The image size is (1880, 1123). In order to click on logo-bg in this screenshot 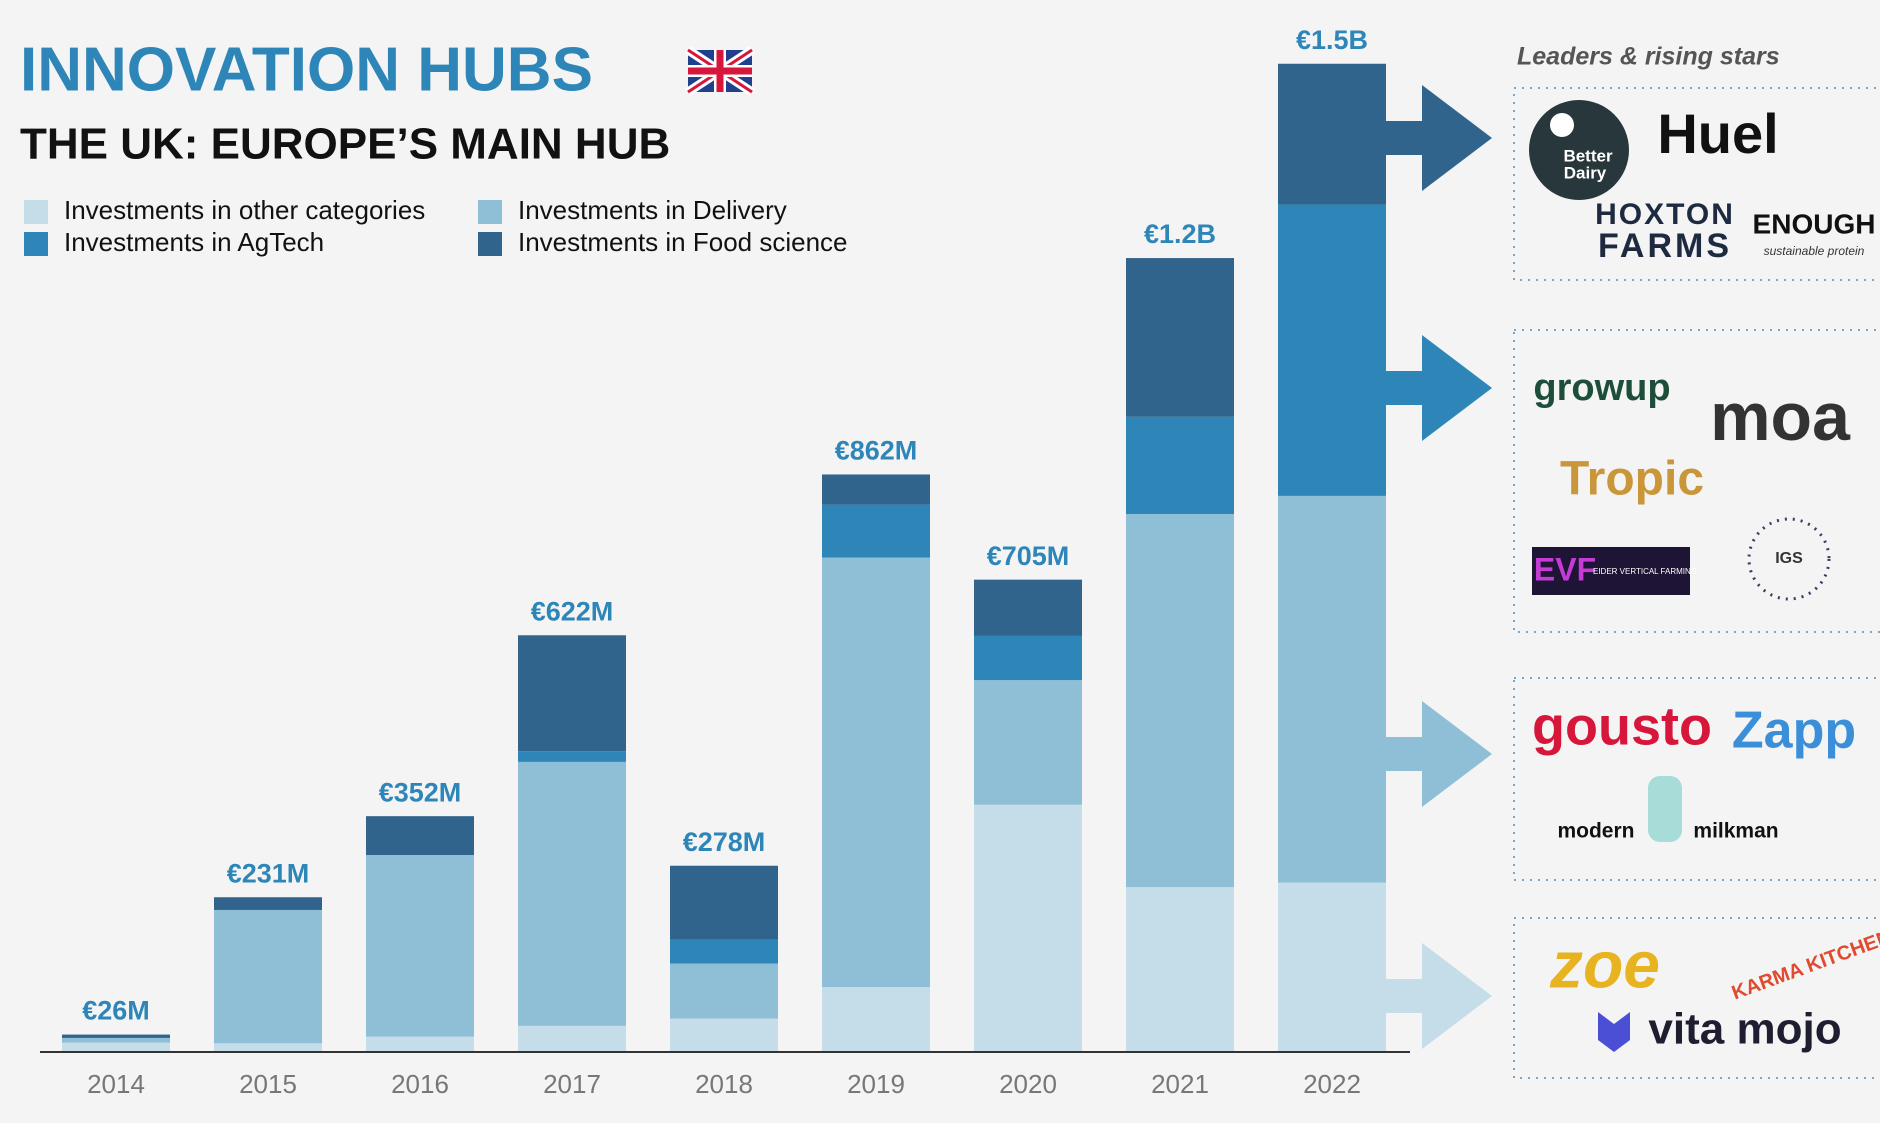, I will do `click(1611, 571)`.